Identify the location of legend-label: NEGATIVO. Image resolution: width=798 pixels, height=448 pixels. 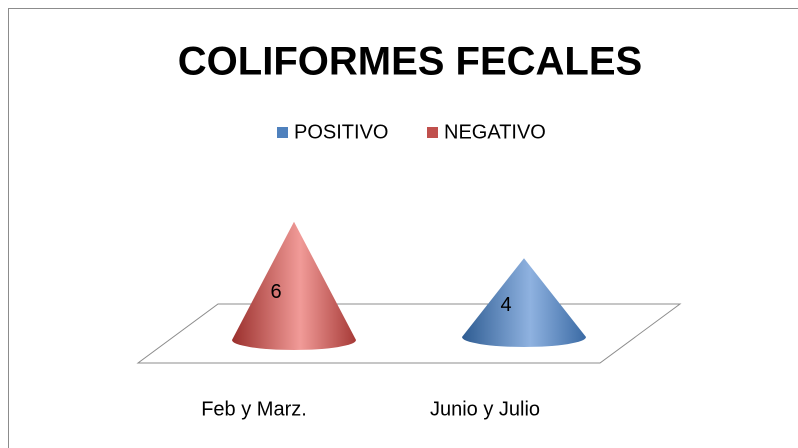
(495, 132).